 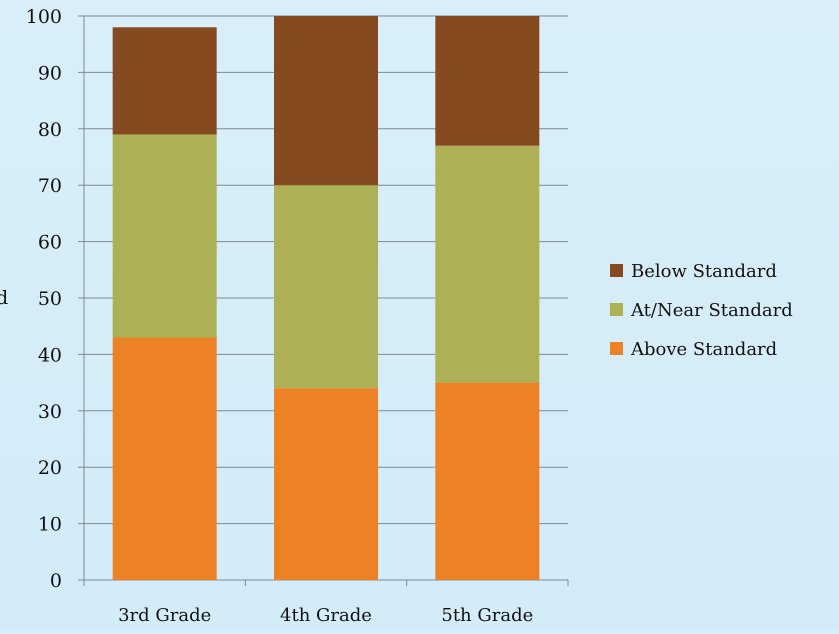 What do you see at coordinates (50, 243) in the screenshot?
I see `y-tick-label: 60` at bounding box center [50, 243].